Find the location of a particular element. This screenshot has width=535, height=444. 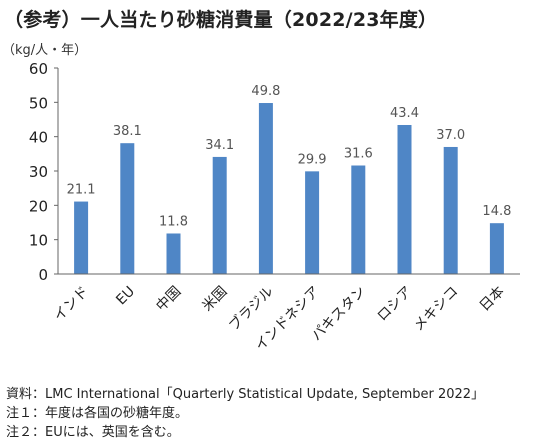

y-tick-label: 30 is located at coordinates (38, 172).